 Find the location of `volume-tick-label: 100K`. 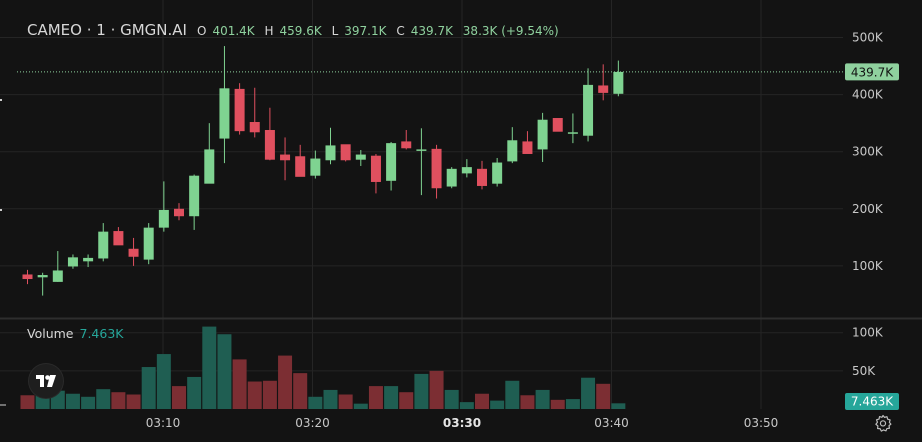

volume-tick-label: 100K is located at coordinates (868, 333).